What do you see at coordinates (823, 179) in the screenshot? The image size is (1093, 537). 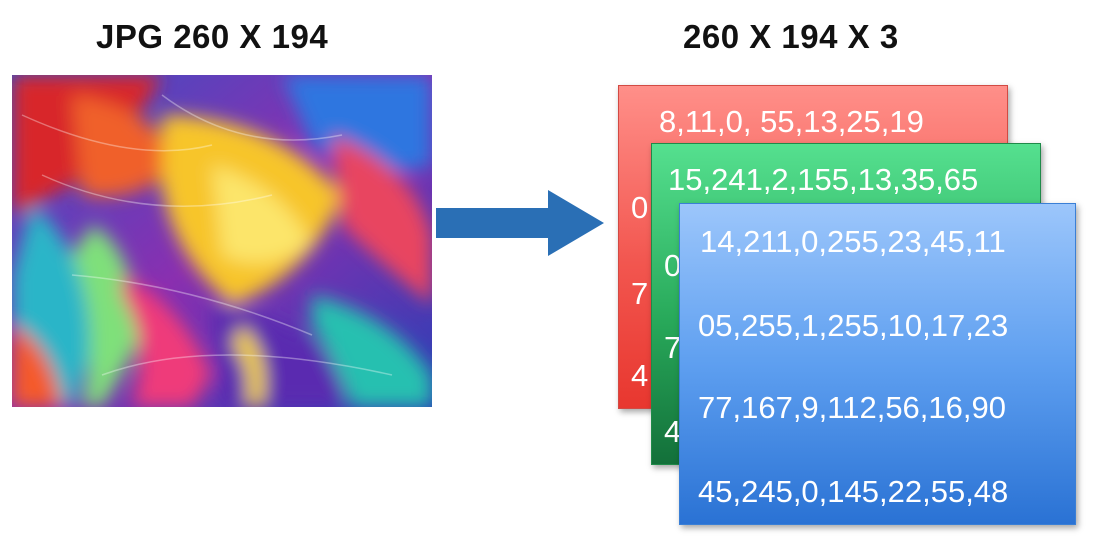 I see `green-row-1: 15,241,2,155,13,35,65` at bounding box center [823, 179].